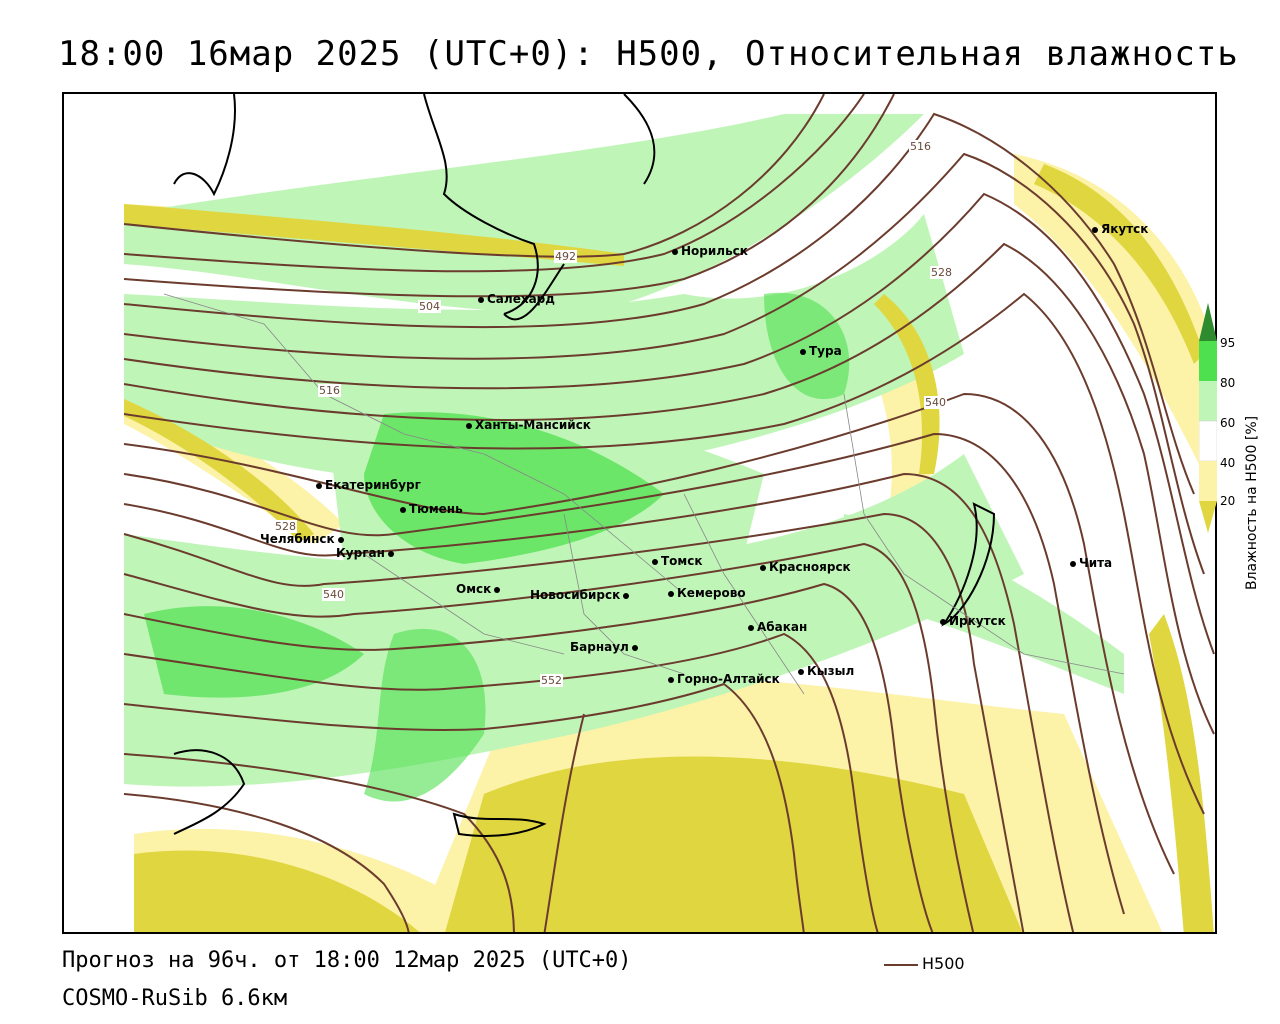 Image resolution: width=1280 pixels, height=1024 pixels. I want to click on city-tomsk: Томск, so click(677, 561).